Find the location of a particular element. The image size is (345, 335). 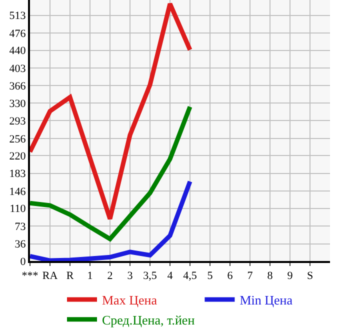

x-tick-label: 4 is located at coordinates (170, 276).